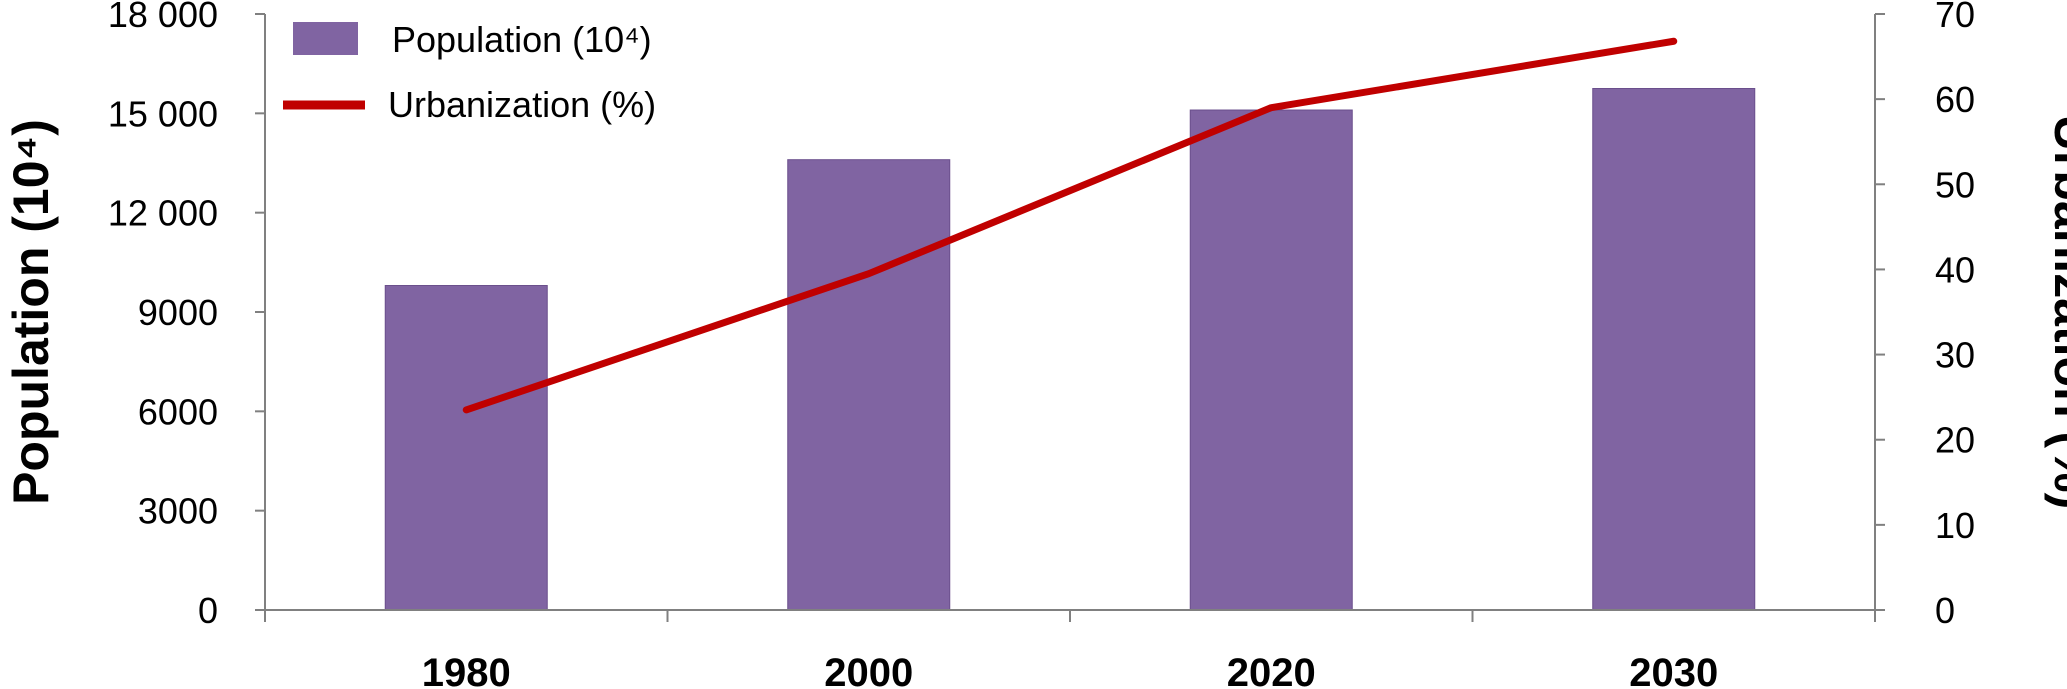 The height and width of the screenshot is (689, 2067). Describe the element at coordinates (1955, 269) in the screenshot. I see `right-tick-label: 40` at that location.